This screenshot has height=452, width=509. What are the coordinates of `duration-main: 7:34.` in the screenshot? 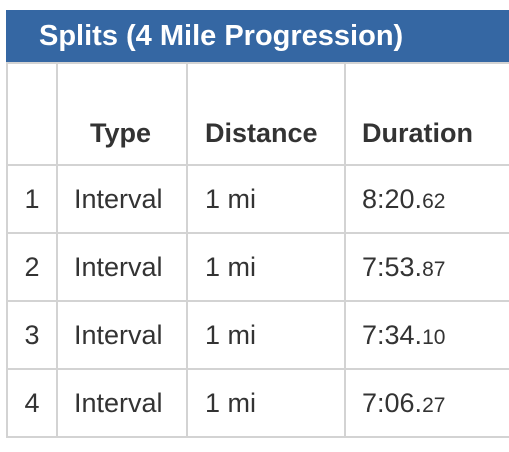 It's located at (392, 334).